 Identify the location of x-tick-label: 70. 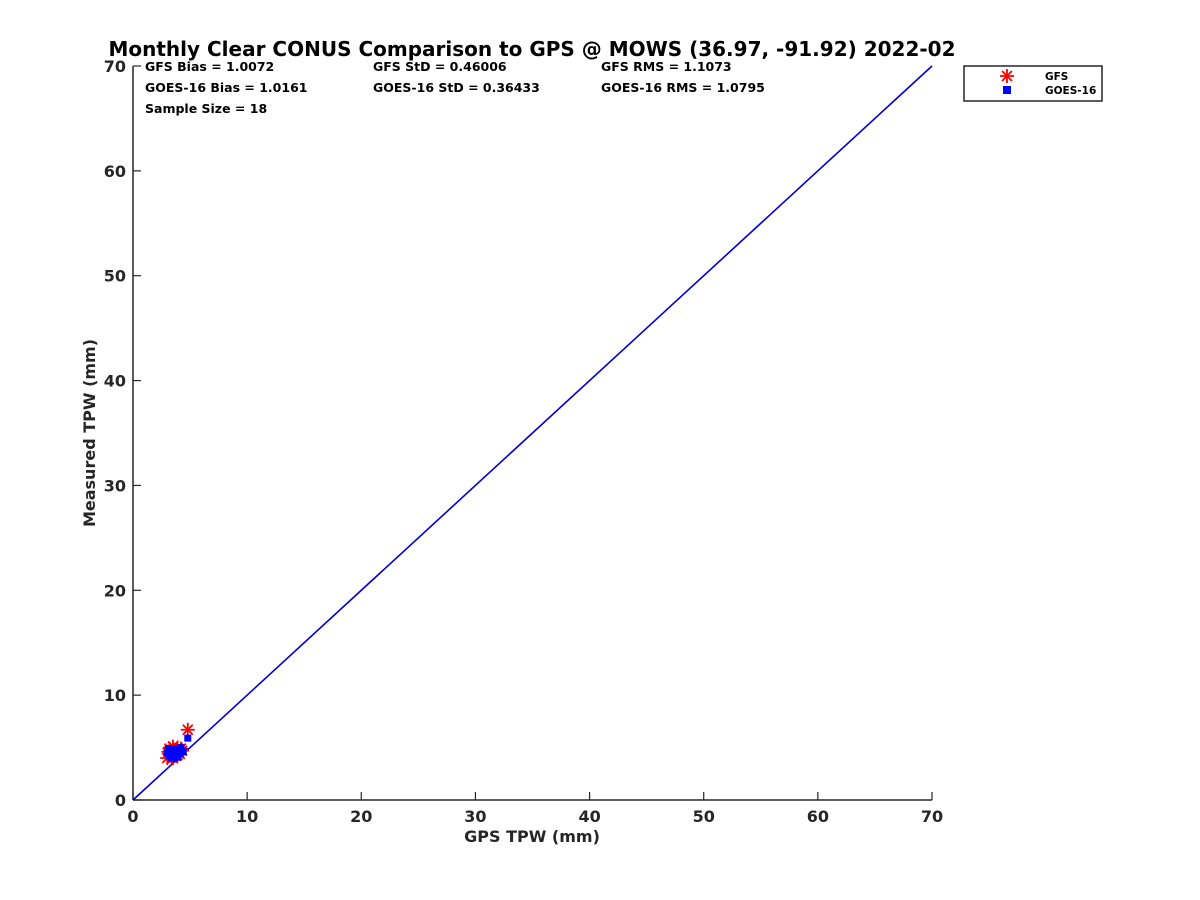
(932, 816).